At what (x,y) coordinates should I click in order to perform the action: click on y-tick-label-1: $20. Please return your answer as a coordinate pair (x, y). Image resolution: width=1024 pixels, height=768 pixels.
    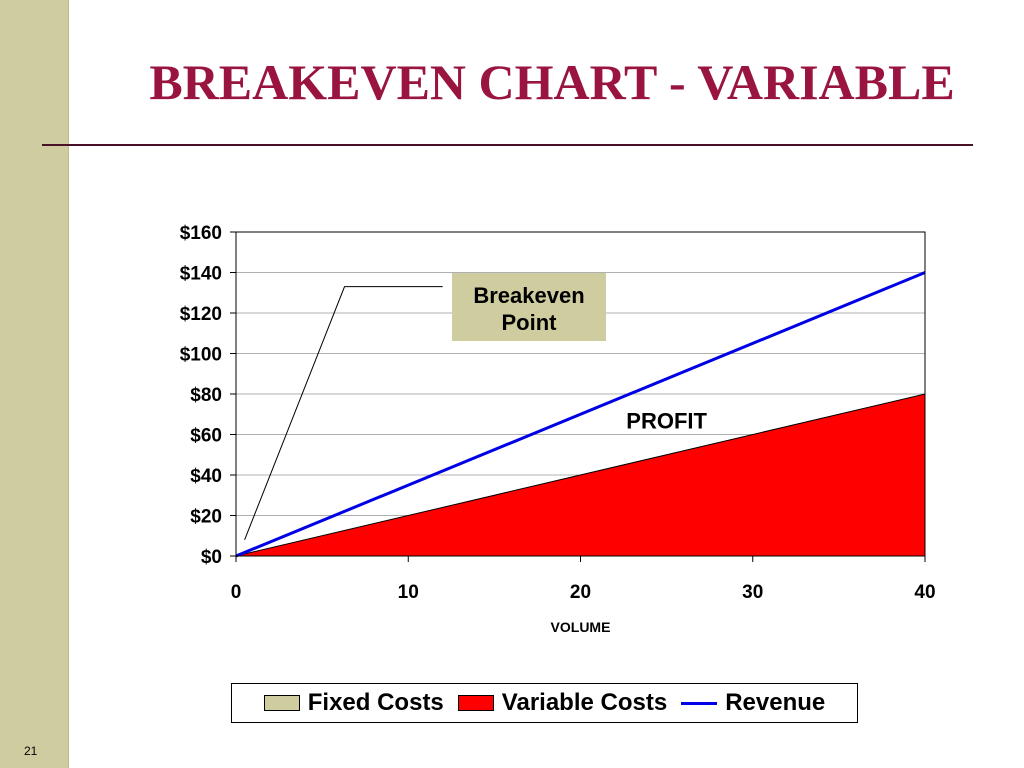
    Looking at the image, I should click on (206, 517).